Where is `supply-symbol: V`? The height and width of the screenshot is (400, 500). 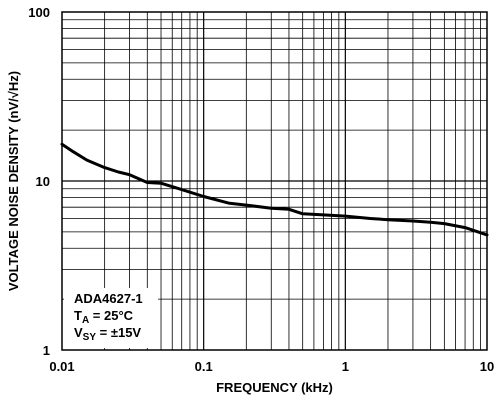 supply-symbol: V is located at coordinates (78, 332).